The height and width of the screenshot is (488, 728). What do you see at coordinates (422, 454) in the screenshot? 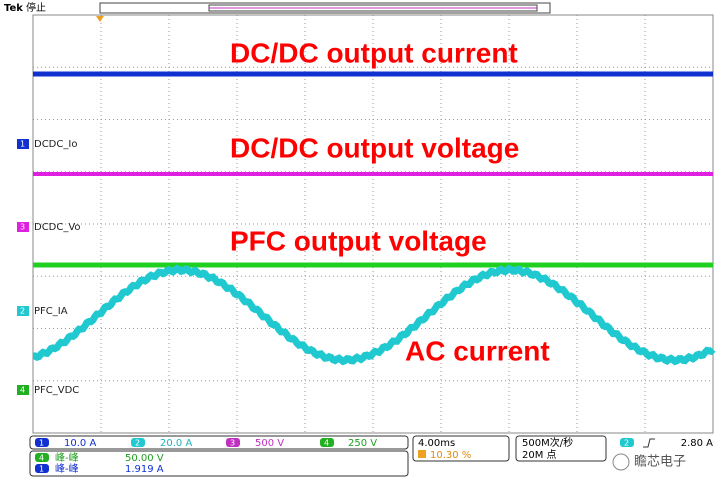
I see `trigger-icon` at bounding box center [422, 454].